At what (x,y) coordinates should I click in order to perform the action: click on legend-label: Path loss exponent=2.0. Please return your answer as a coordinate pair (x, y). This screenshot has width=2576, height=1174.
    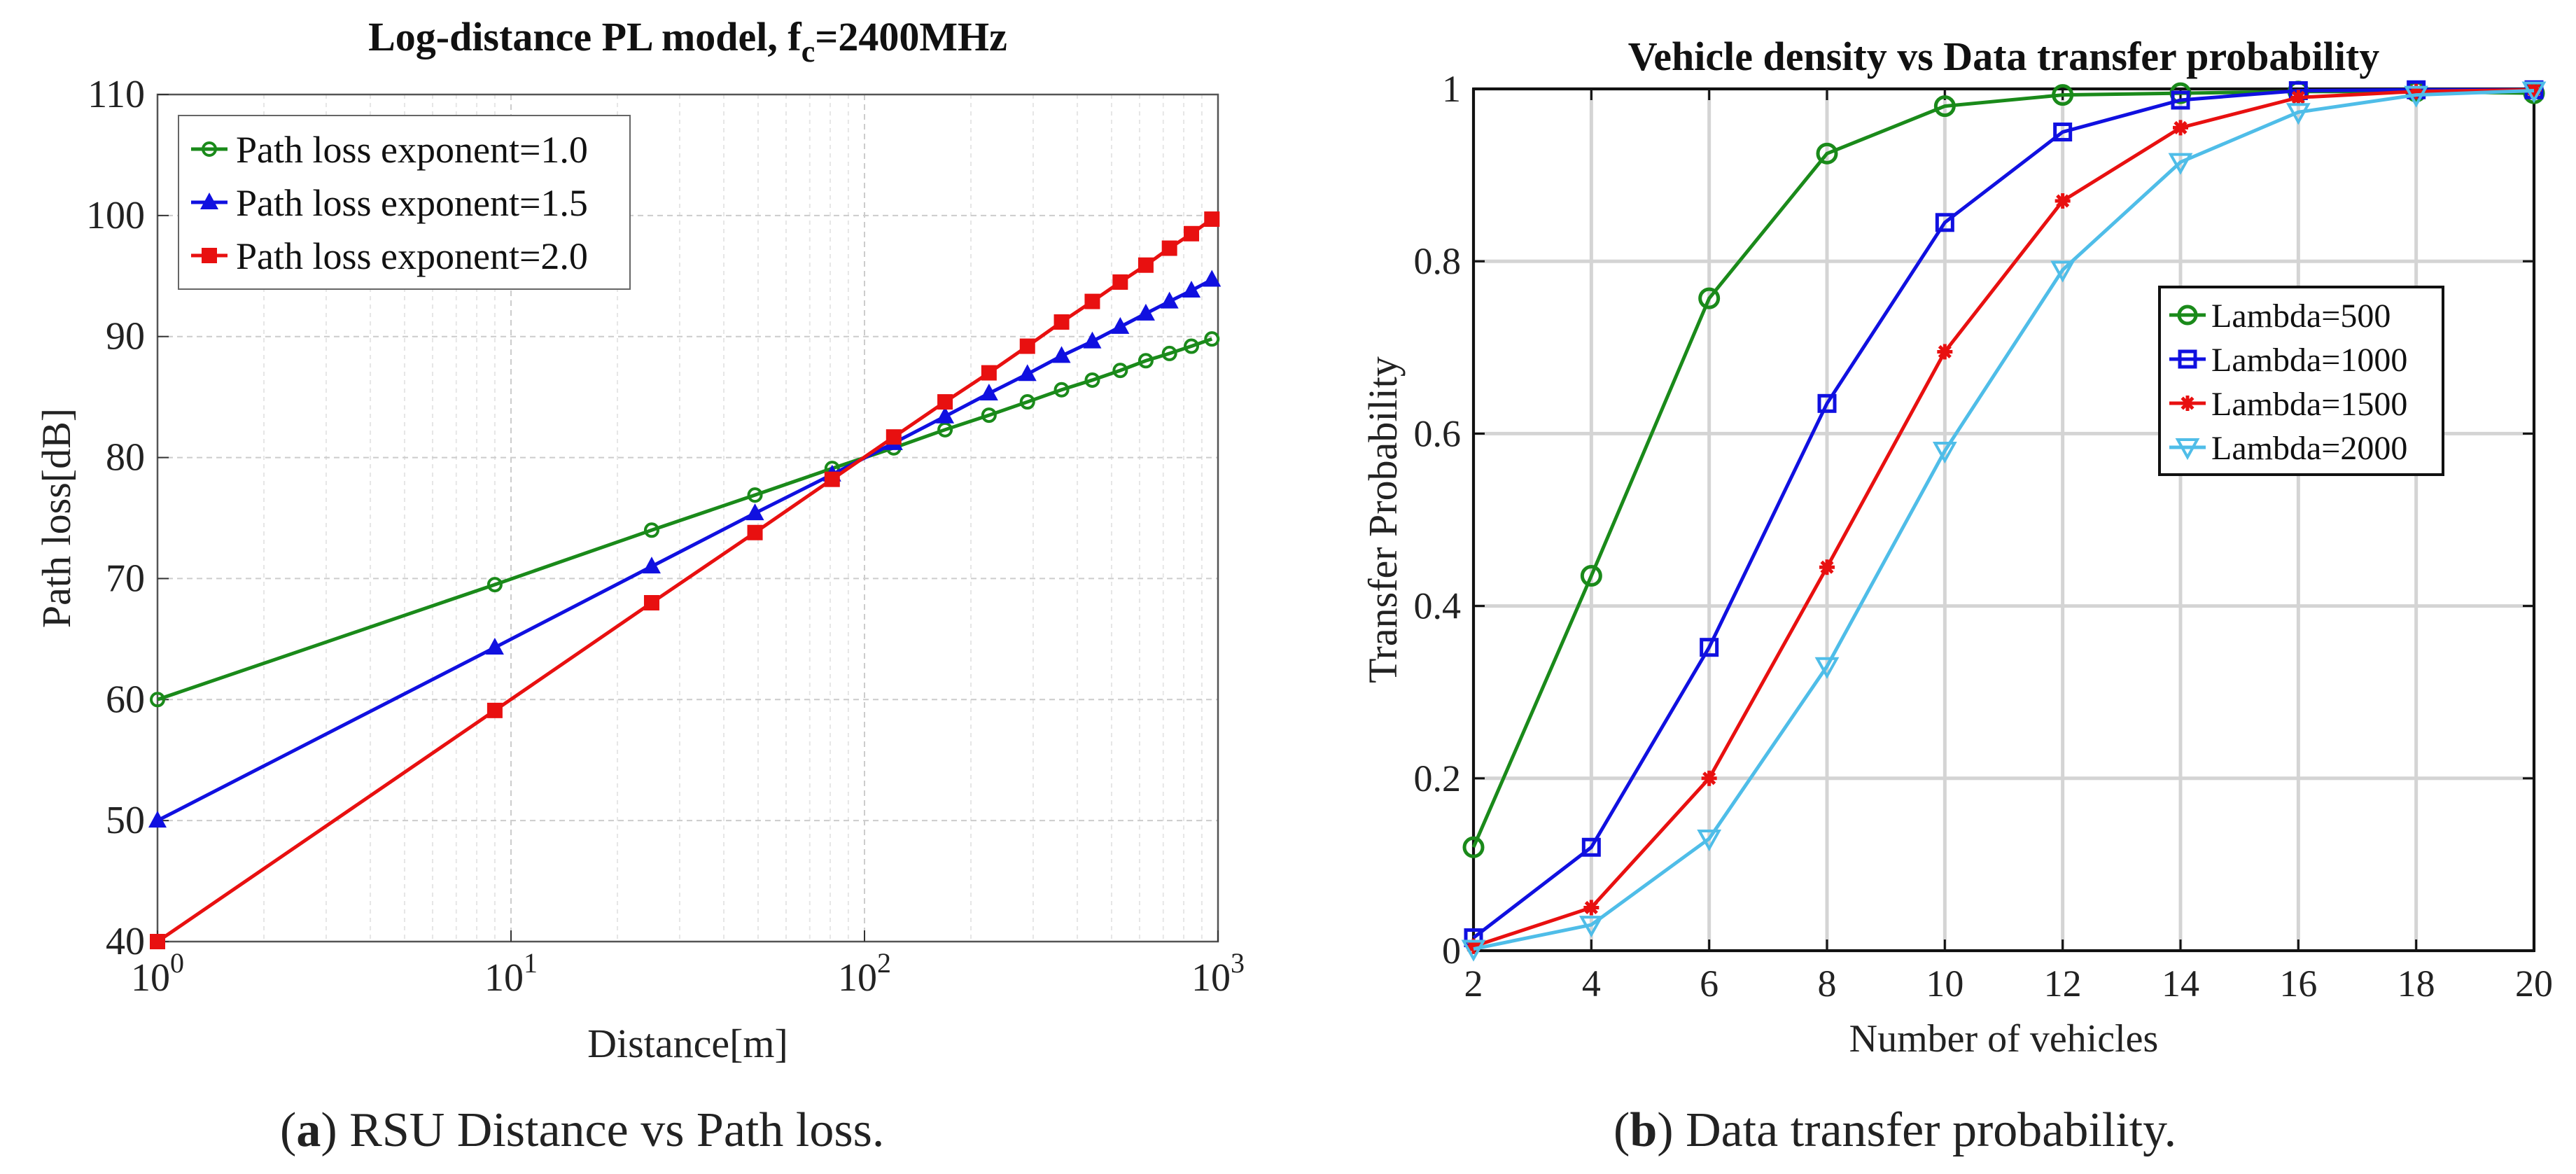
    Looking at the image, I should click on (412, 256).